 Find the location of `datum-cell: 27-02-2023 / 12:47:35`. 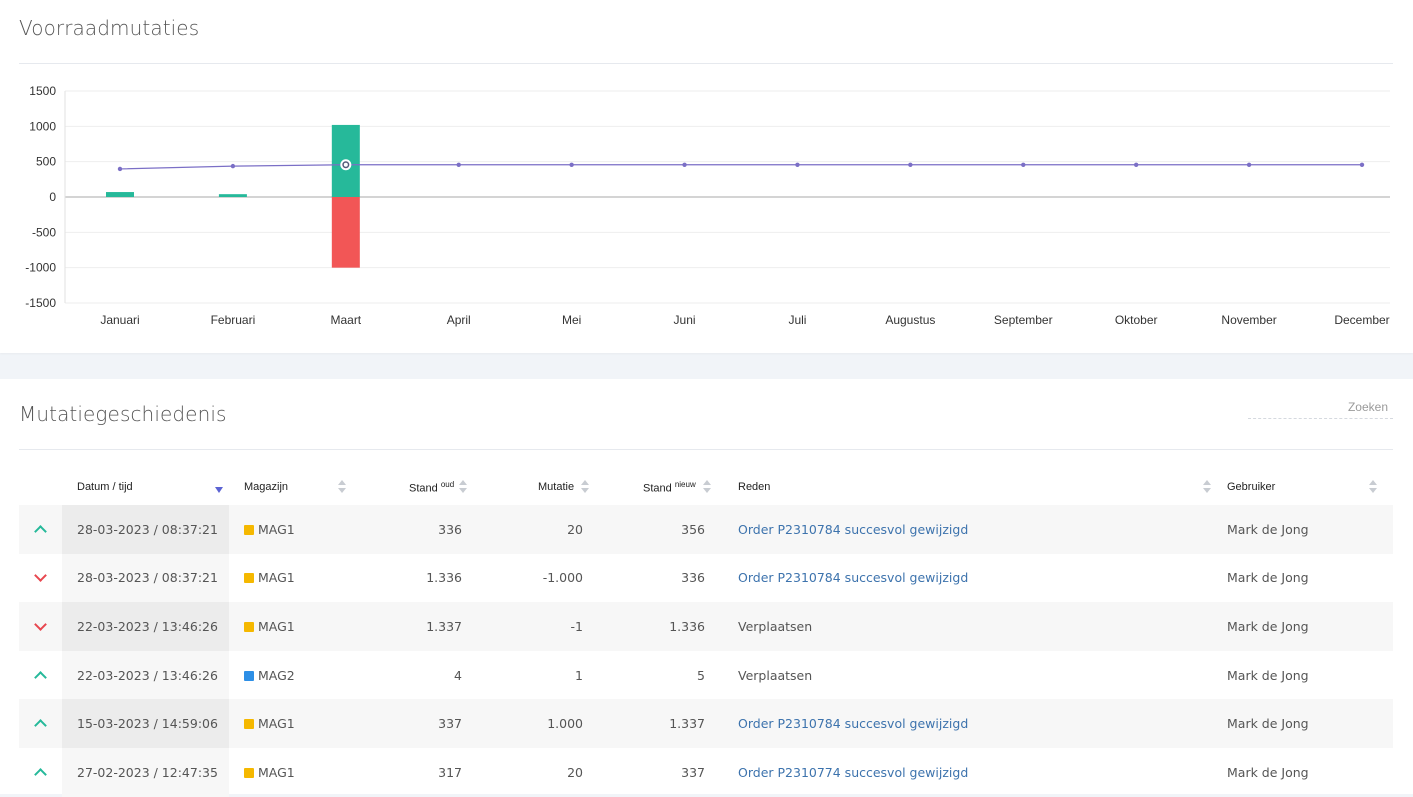

datum-cell: 27-02-2023 / 12:47:35 is located at coordinates (145, 772).